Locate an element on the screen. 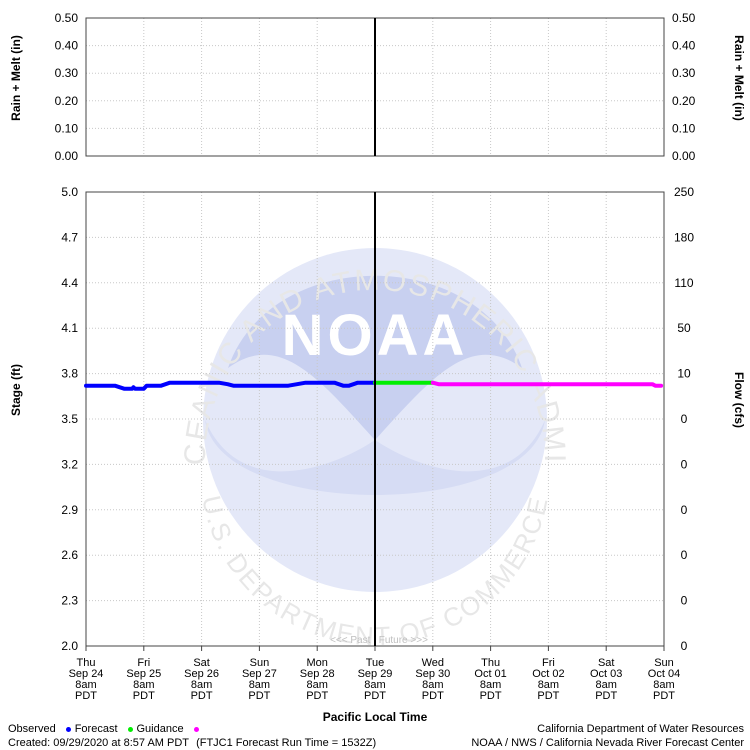 Image resolution: width=750 pixels, height=750 pixels. x-tick-label: Sun Sep 27 8am PDT is located at coordinates (259, 679).